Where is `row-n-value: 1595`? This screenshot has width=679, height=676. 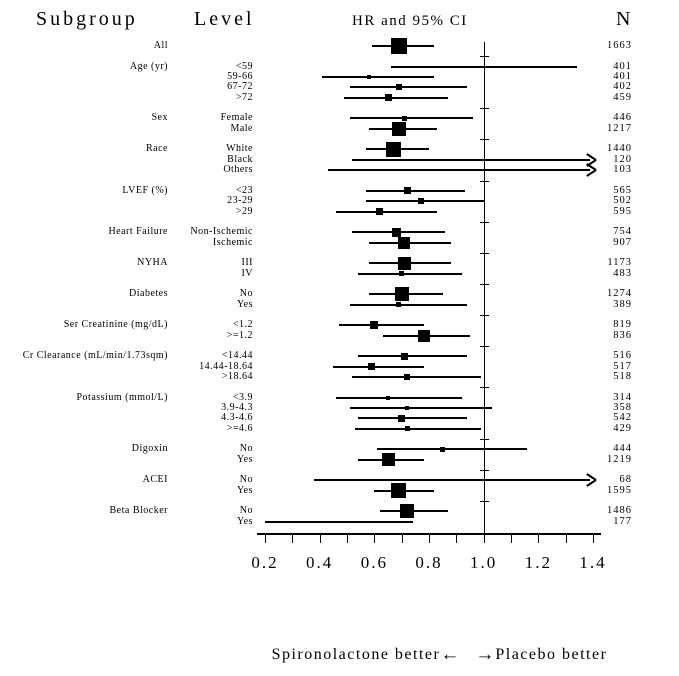
row-n-value: 1595 is located at coordinates (619, 490).